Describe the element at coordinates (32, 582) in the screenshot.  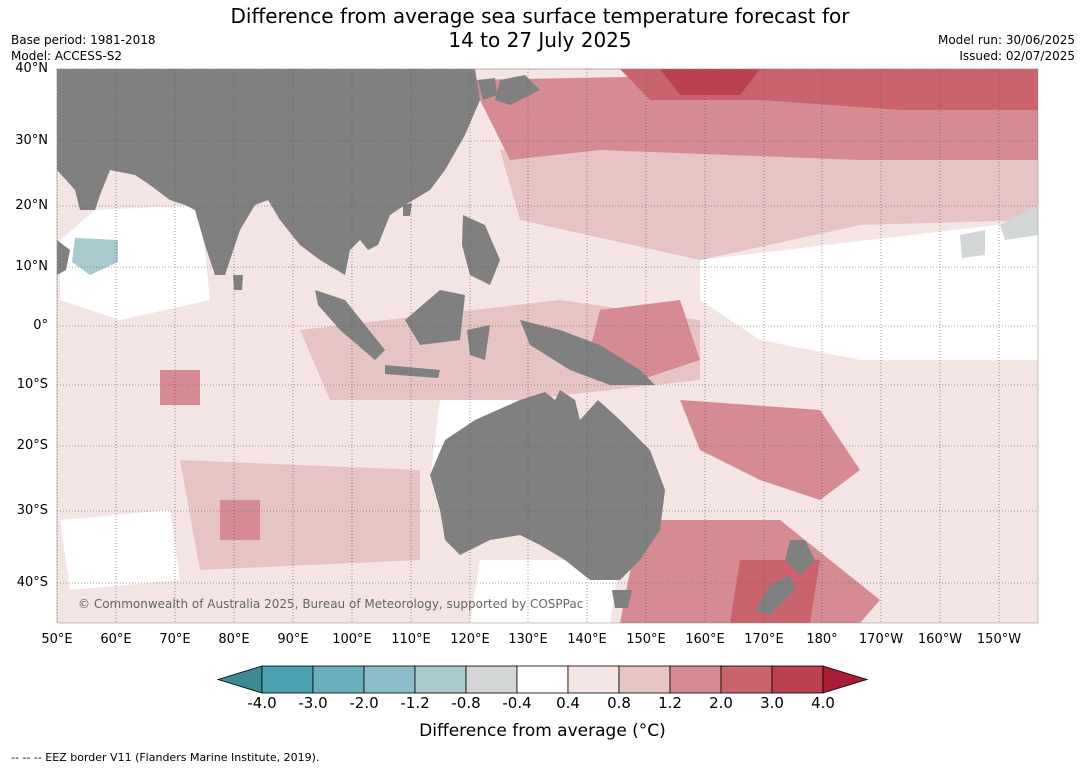
I see `latitude-label: 40°S` at that location.